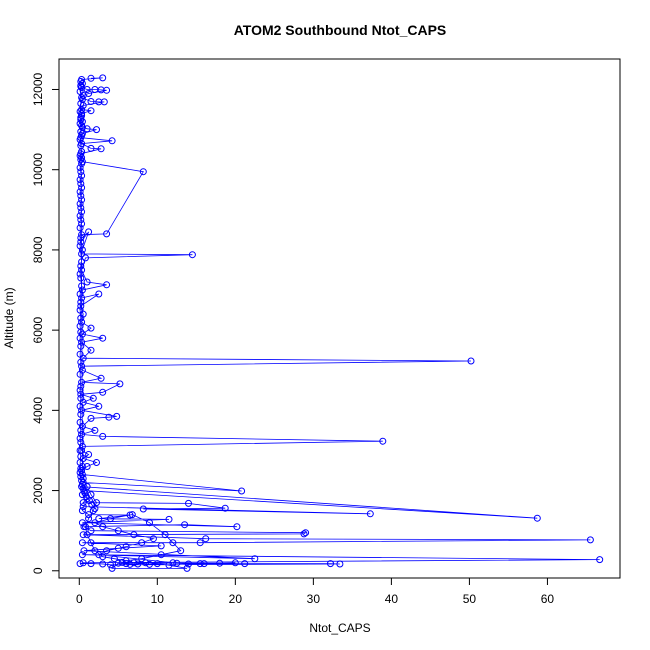 This screenshot has height=650, width=650. Describe the element at coordinates (158, 599) in the screenshot. I see `x-tick-label: 10` at that location.